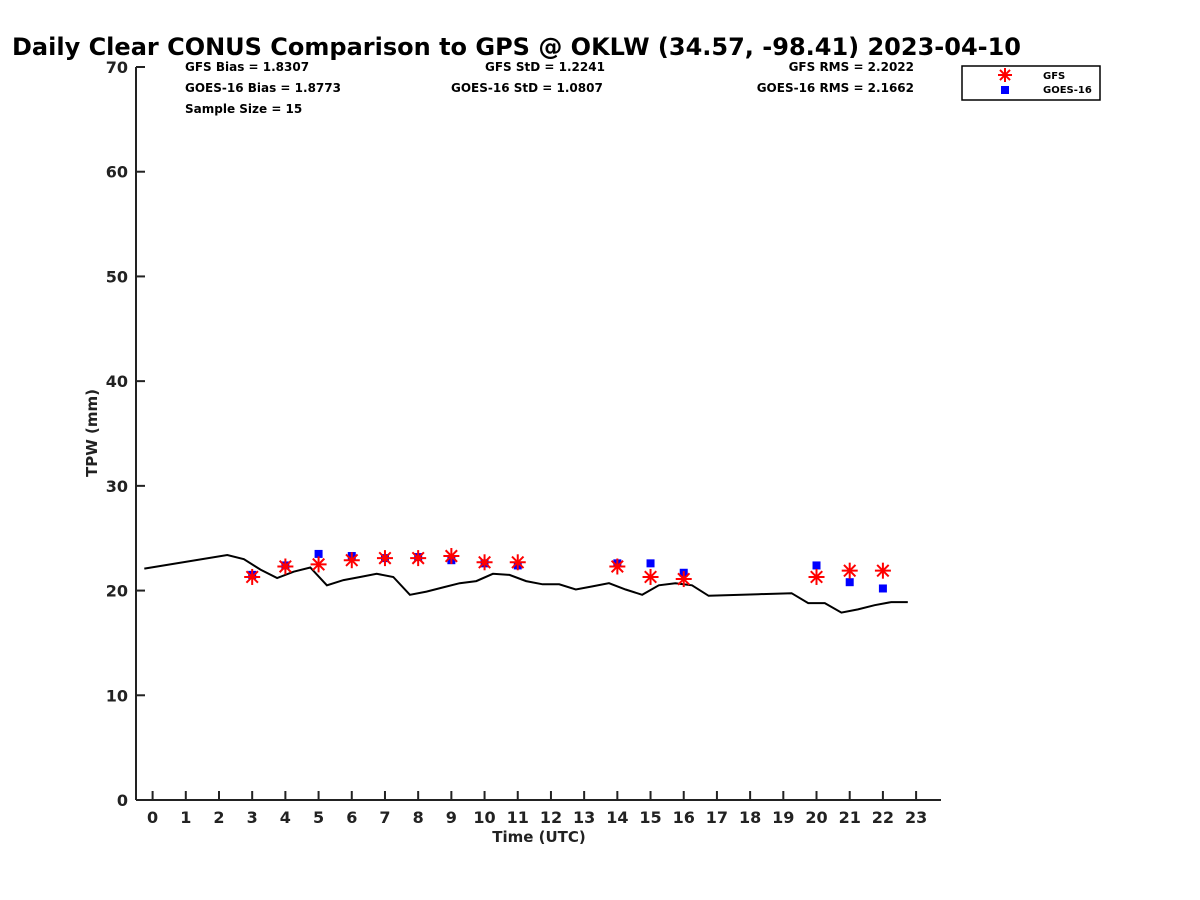  Describe the element at coordinates (122, 800) in the screenshot. I see `y-tick-label: 0` at that location.